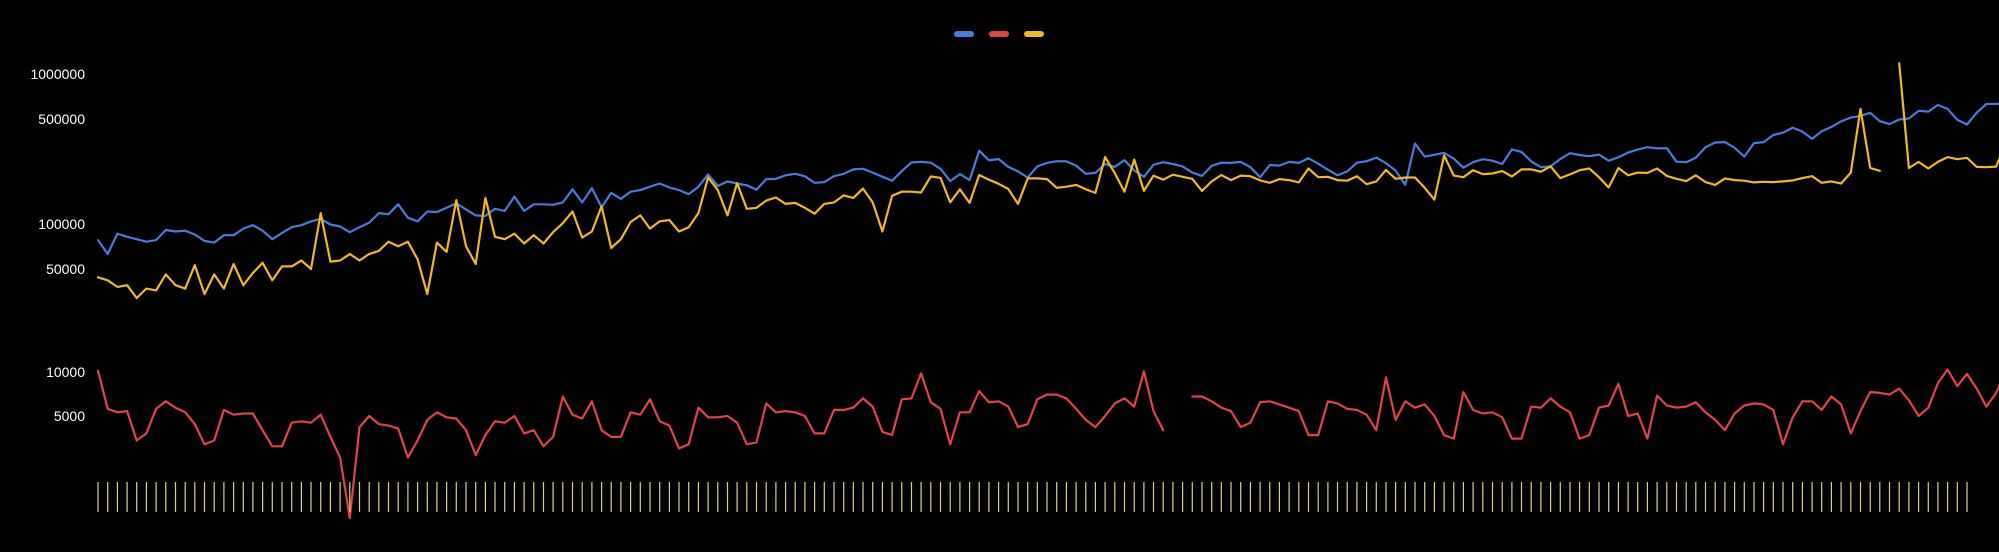  What do you see at coordinates (65, 372) in the screenshot?
I see `lower-y-tick-label-10000: 10000` at bounding box center [65, 372].